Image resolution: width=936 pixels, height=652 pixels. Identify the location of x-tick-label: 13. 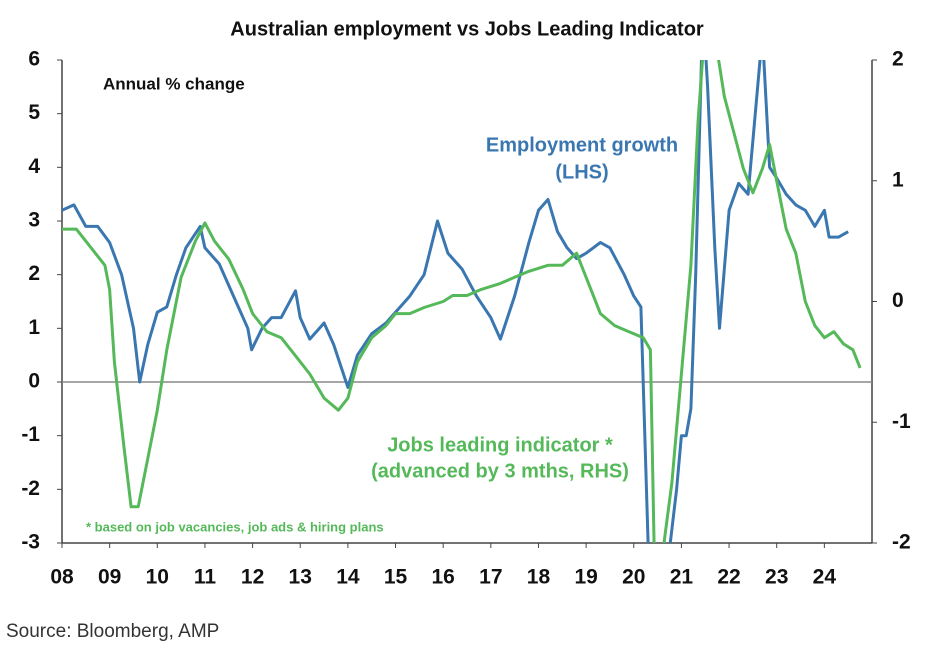
(300, 577).